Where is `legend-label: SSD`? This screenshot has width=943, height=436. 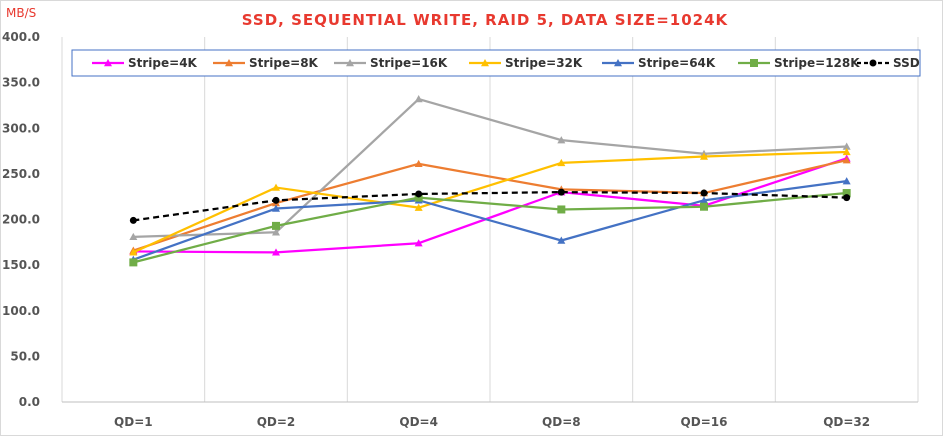 legend-label: SSD is located at coordinates (906, 63).